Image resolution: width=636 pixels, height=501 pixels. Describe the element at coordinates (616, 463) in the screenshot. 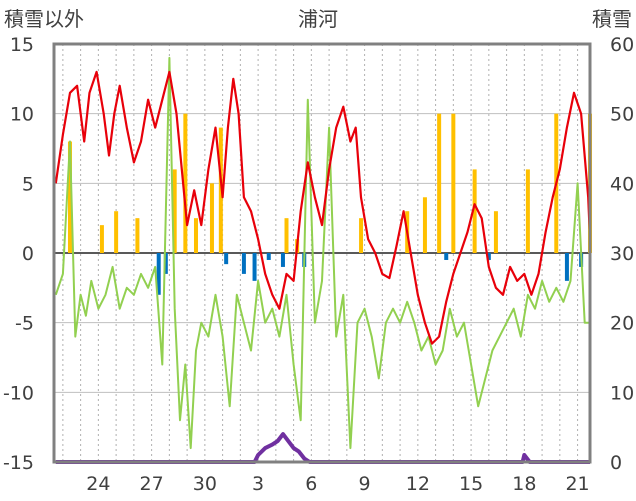

I see `right-tick-label: 0` at that location.